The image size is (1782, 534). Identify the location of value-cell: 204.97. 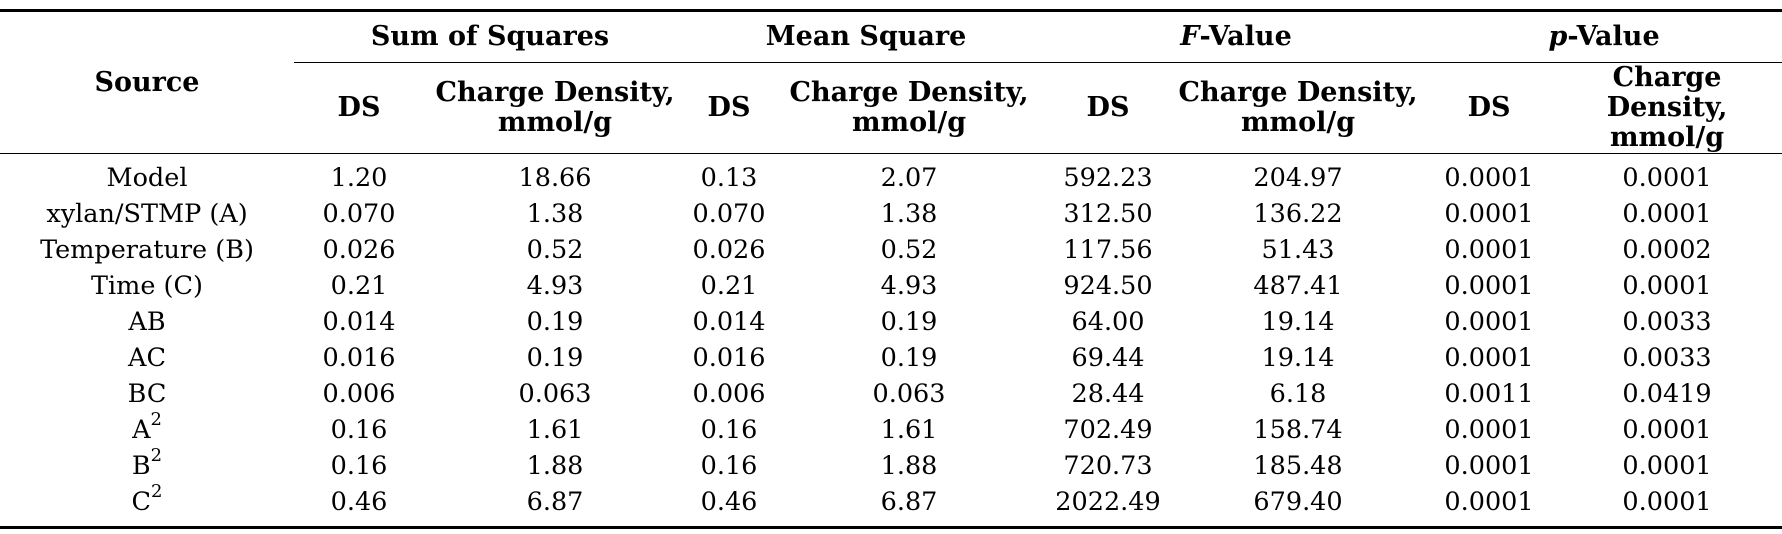
(1298, 178).